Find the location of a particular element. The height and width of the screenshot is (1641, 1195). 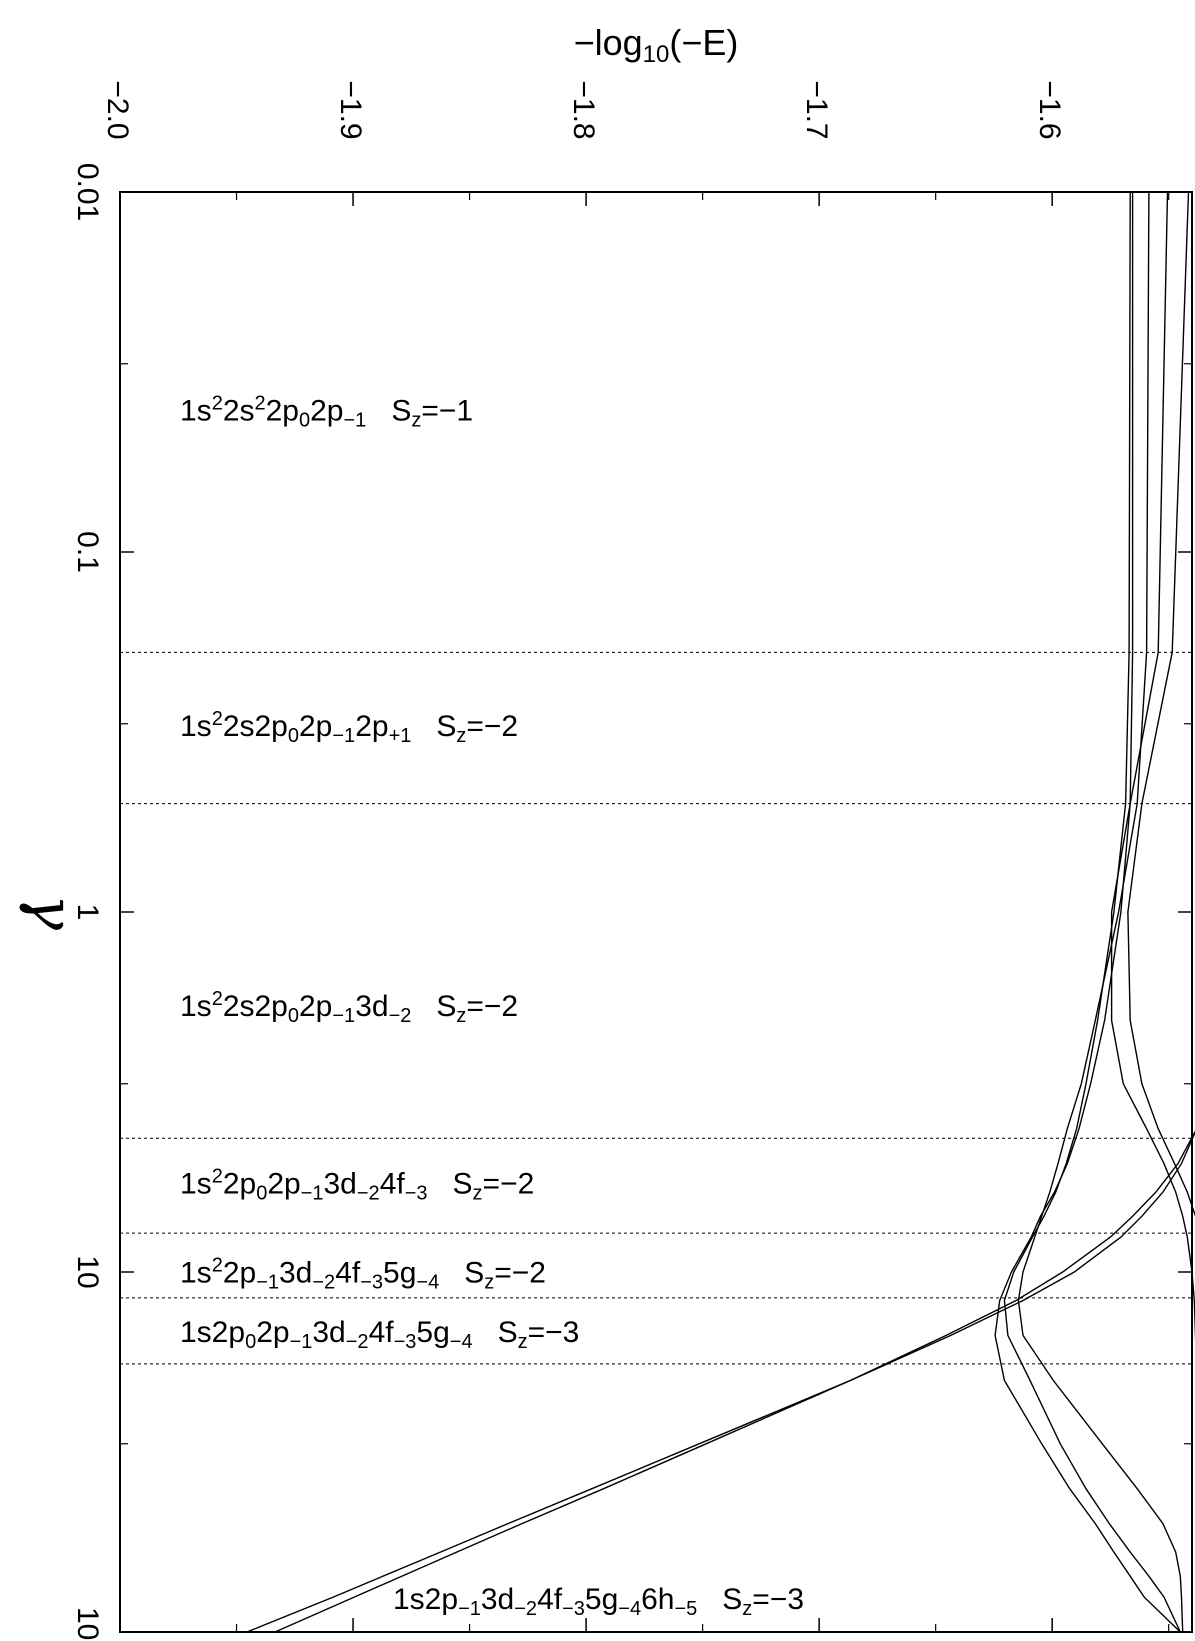

region-label: 1s2p−13d−24f−35g−46h−5 Sz=−3 is located at coordinates (598, 1601).